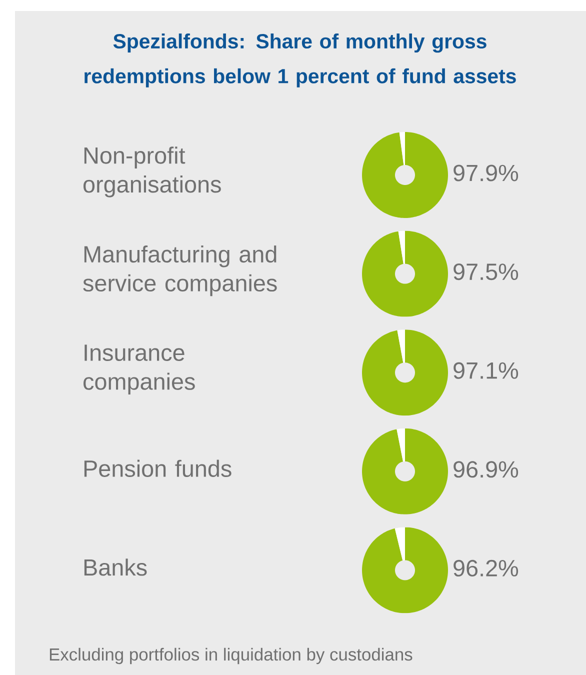  Describe the element at coordinates (486, 370) in the screenshot. I see `data-label: 97.1%` at that location.